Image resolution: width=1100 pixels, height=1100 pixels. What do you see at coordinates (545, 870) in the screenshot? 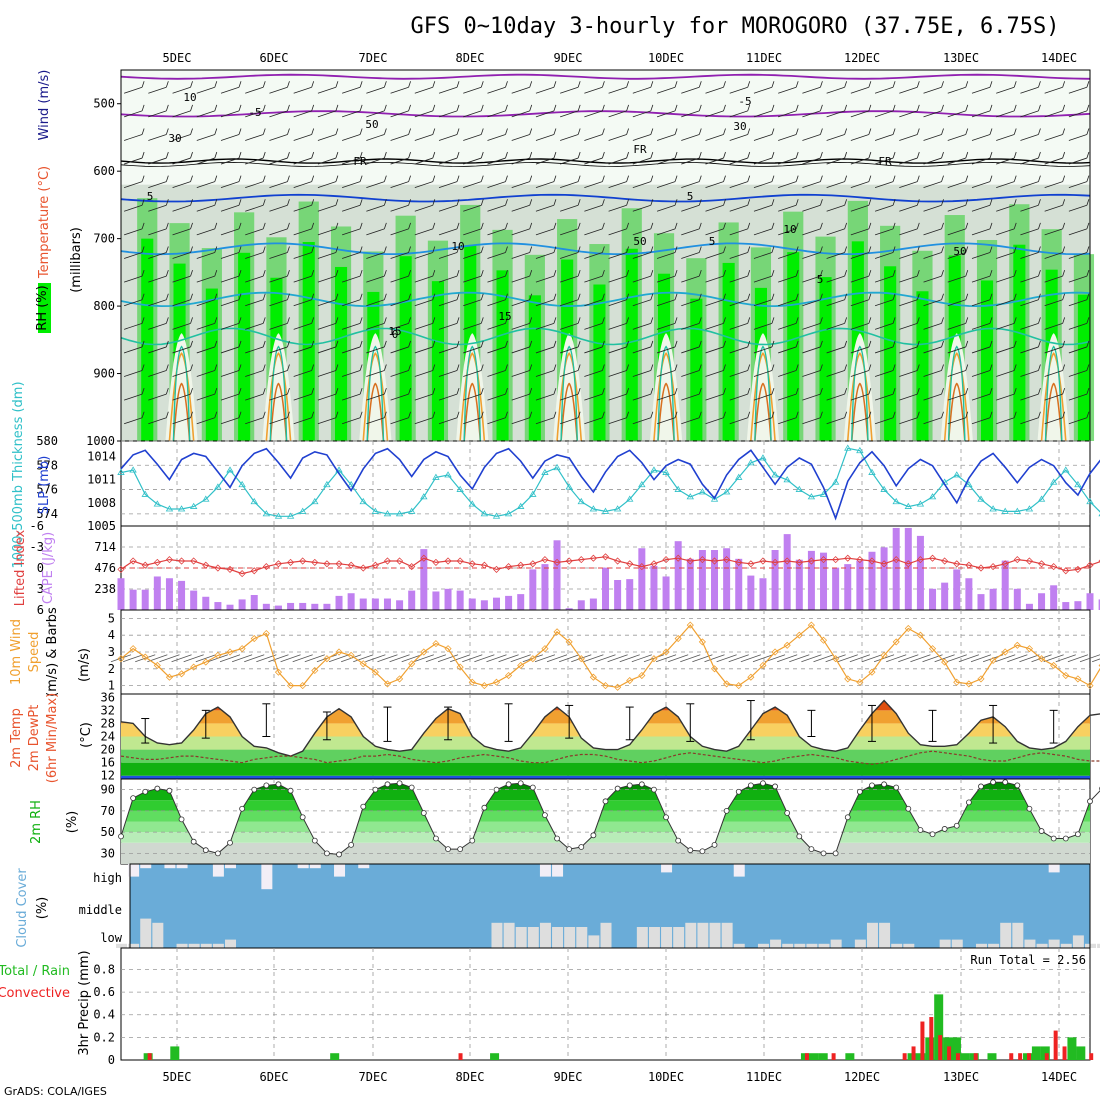
I see `high-cloud-gap` at bounding box center [545, 870].